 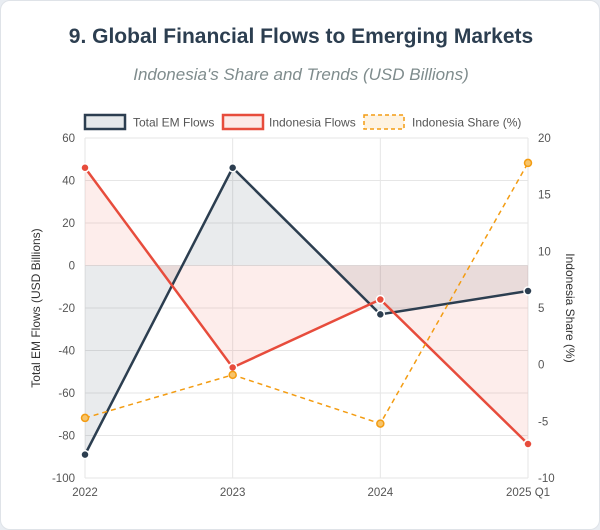 I want to click on y2-tick-label: -5, so click(x=543, y=422).